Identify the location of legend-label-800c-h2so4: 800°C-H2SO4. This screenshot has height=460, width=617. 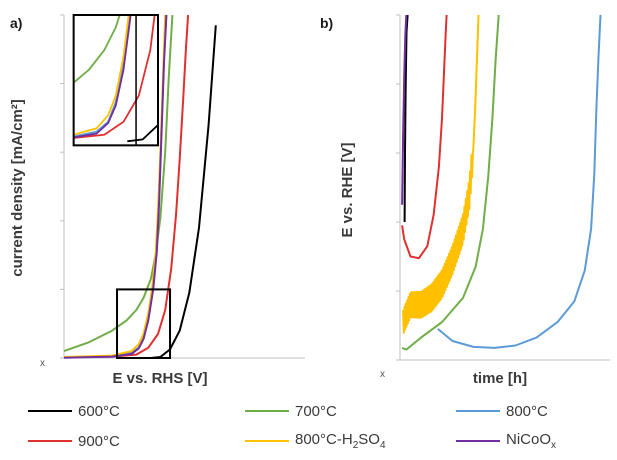
(340, 441).